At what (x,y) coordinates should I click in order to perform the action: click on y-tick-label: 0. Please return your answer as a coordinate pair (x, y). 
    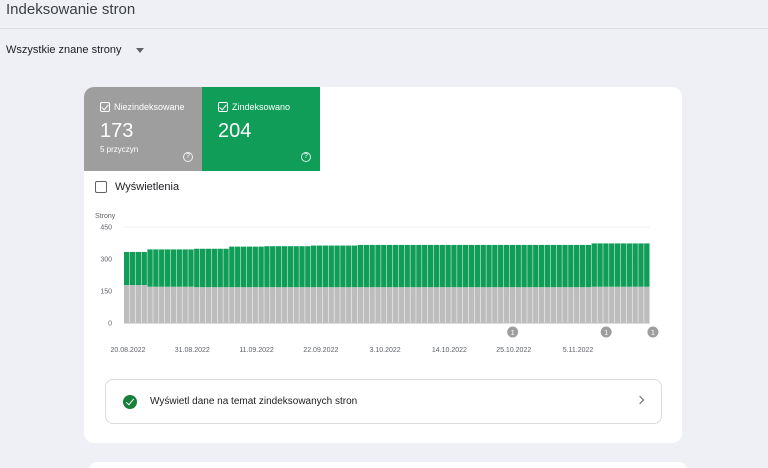
    Looking at the image, I should click on (110, 324).